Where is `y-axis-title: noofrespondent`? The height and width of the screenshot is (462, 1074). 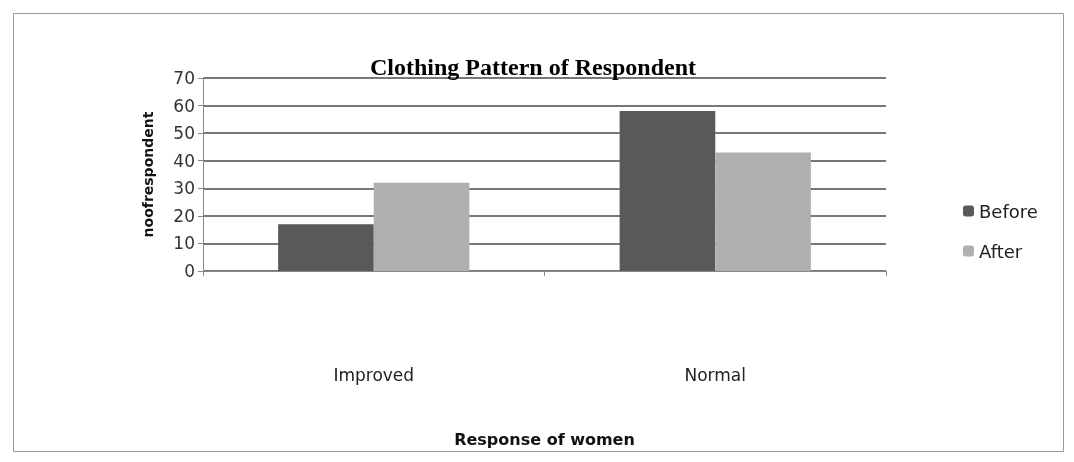 y-axis-title: noofrespondent is located at coordinates (148, 174).